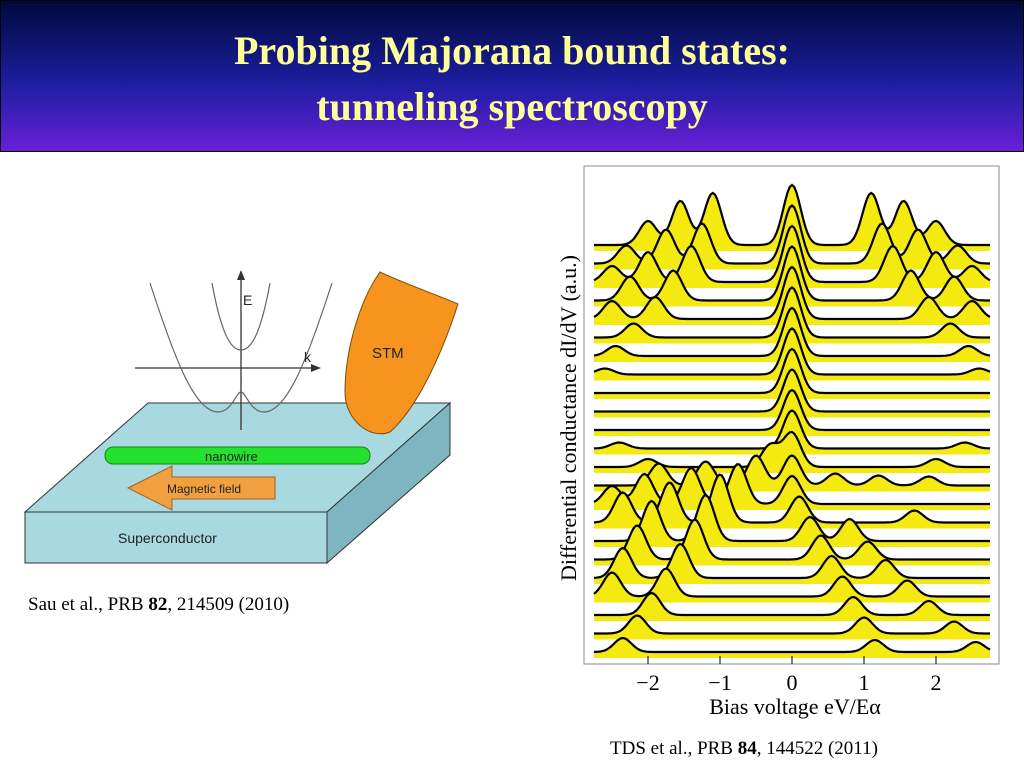 This screenshot has width=1024, height=768. I want to click on superconductor-label: Superconductor, so click(167, 538).